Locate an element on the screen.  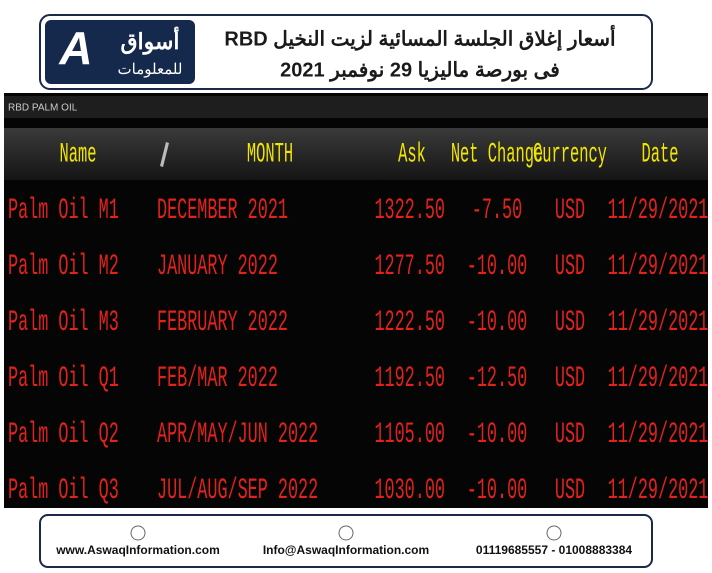
logo-letter: A is located at coordinates (75, 48).